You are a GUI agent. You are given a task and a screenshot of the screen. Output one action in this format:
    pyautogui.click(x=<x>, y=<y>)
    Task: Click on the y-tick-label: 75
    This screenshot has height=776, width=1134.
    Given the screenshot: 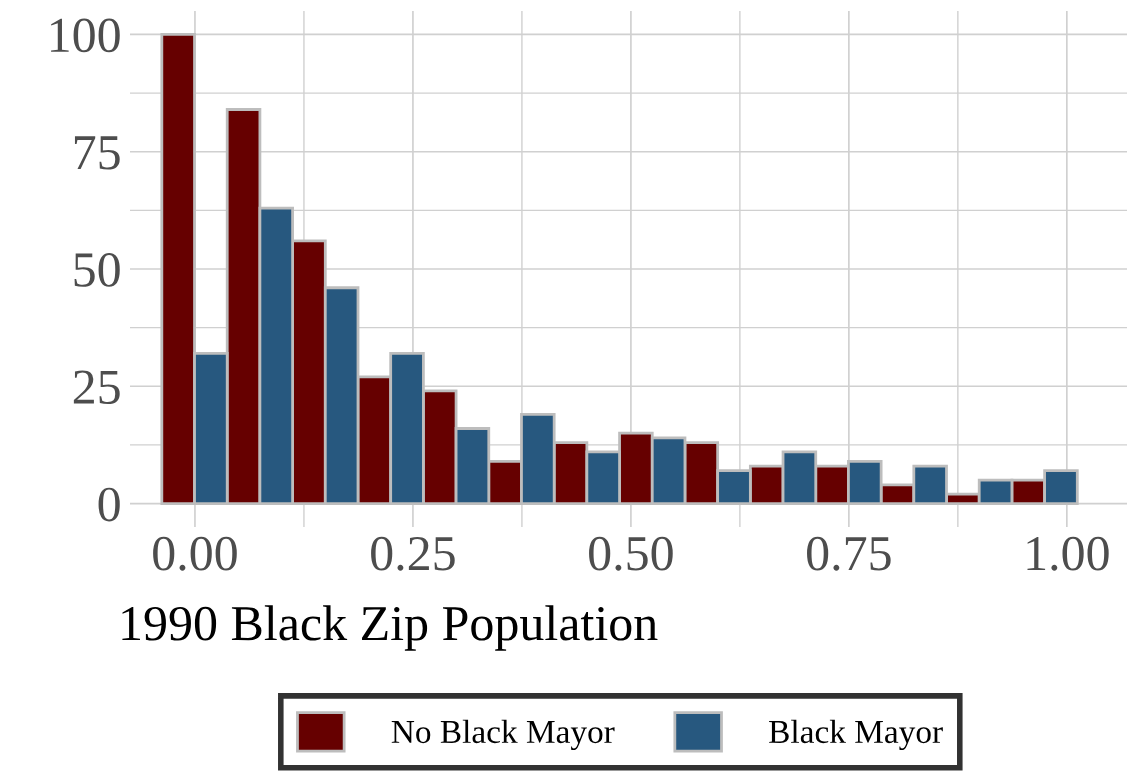 What is the action you would take?
    pyautogui.click(x=97, y=153)
    